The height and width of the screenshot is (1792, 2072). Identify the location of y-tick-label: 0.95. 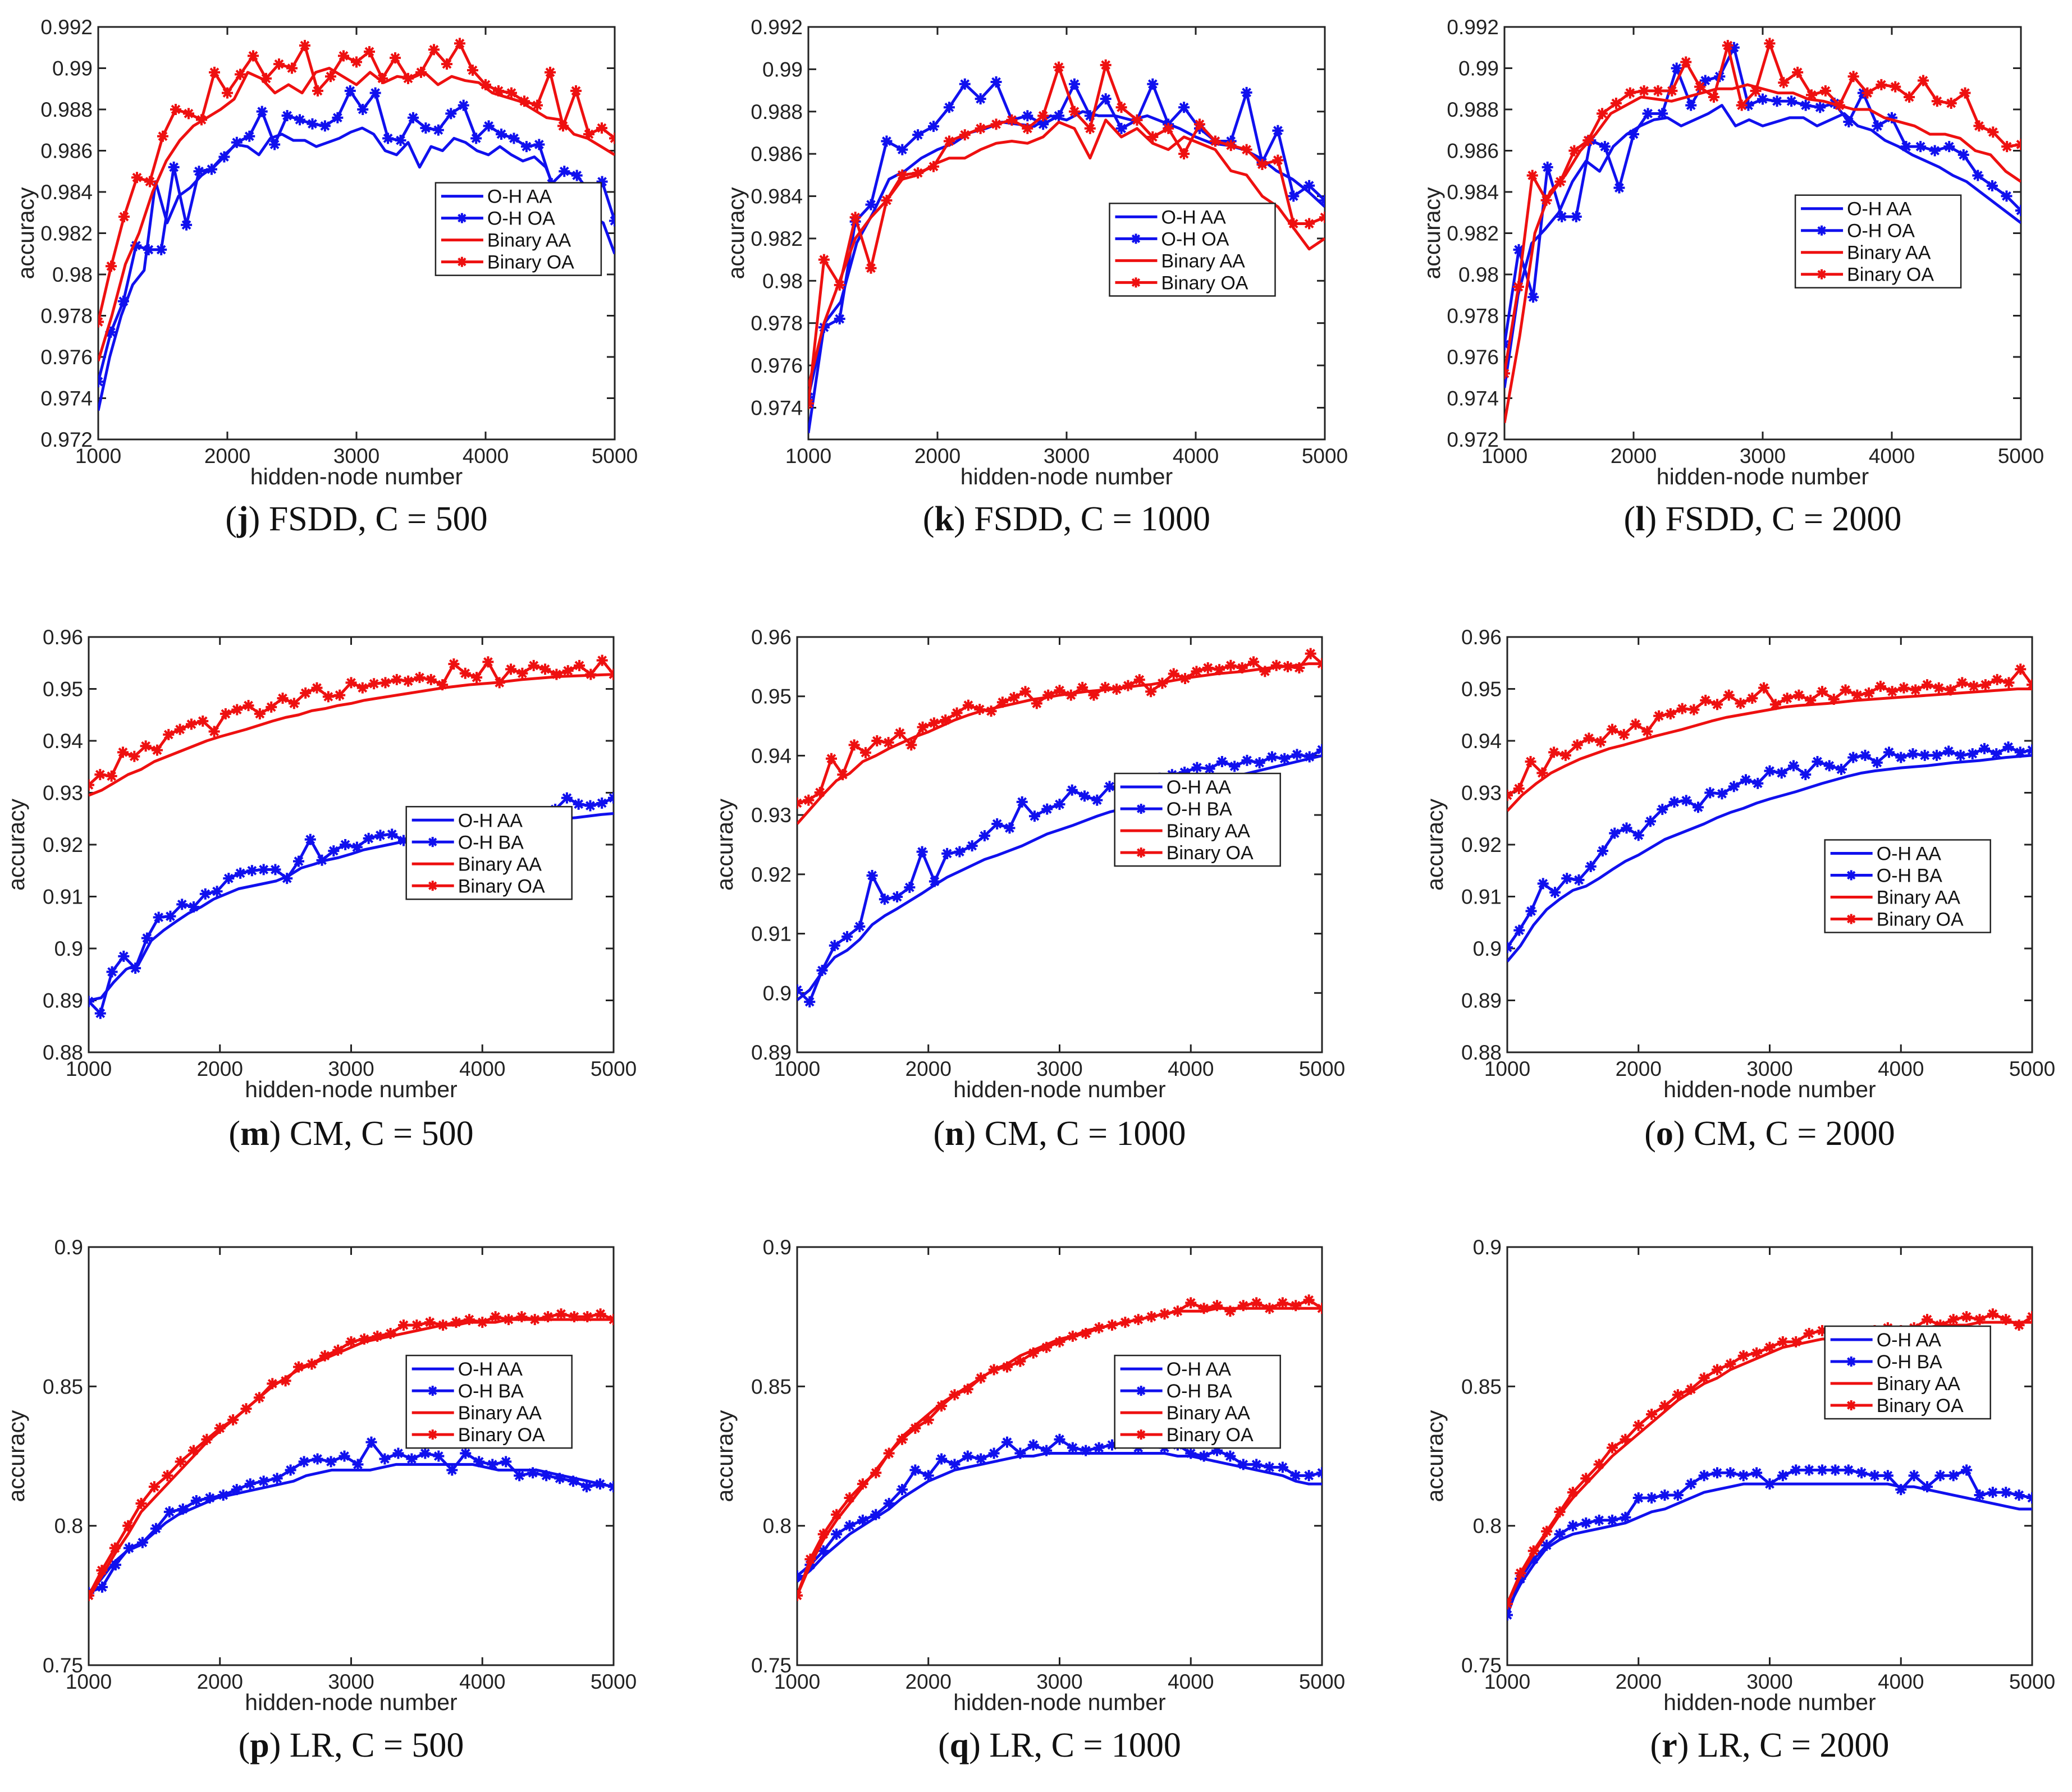
(771, 697).